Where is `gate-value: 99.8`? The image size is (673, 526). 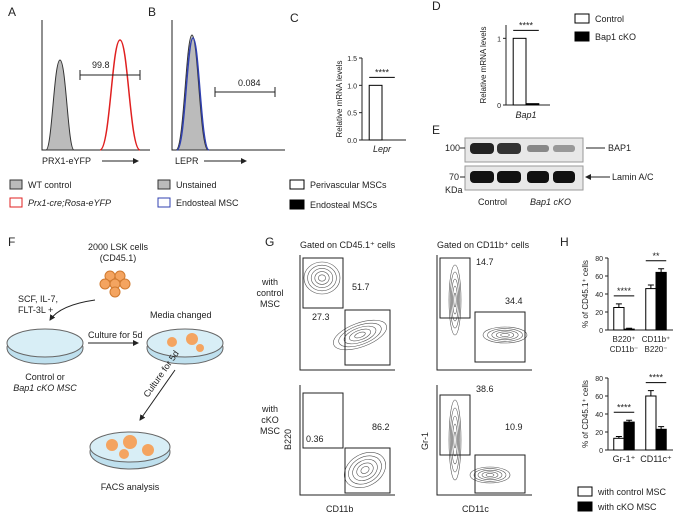
gate-value: 99.8 is located at coordinates (101, 65).